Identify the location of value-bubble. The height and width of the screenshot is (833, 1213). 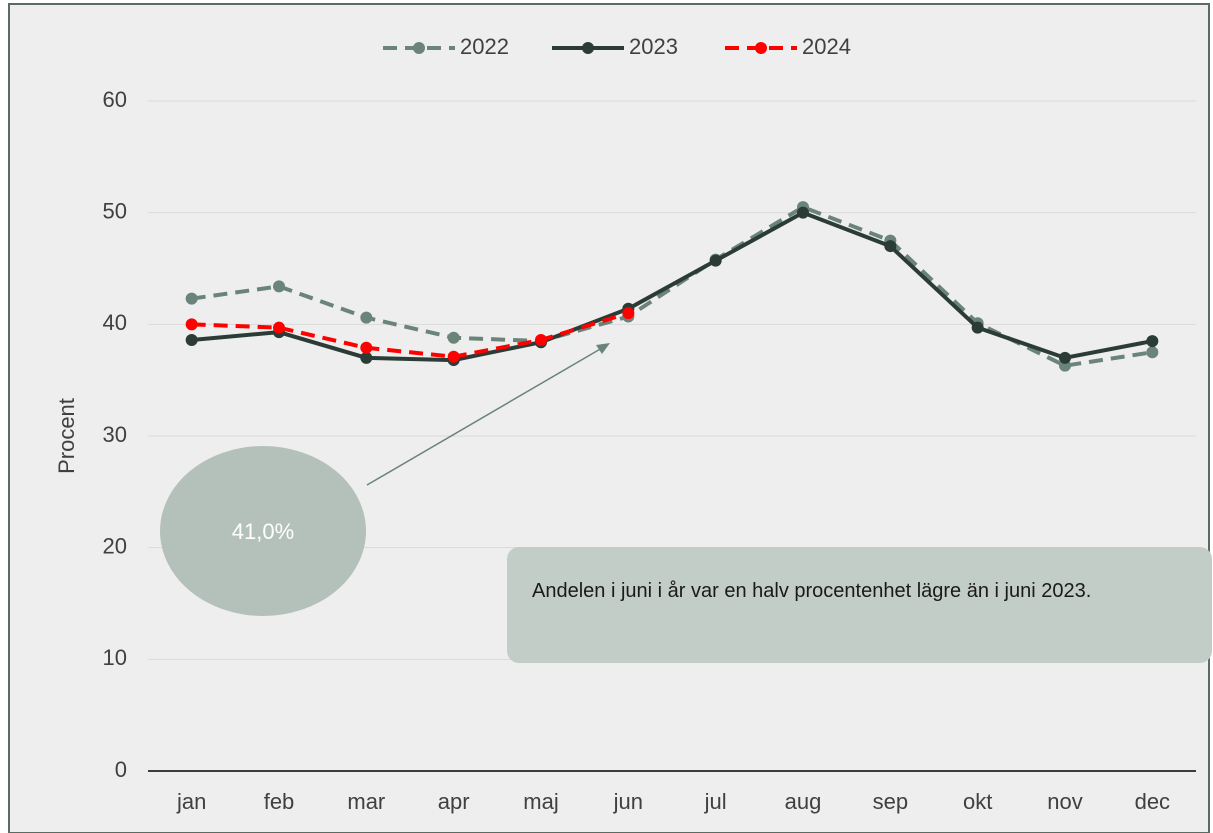
(263, 531).